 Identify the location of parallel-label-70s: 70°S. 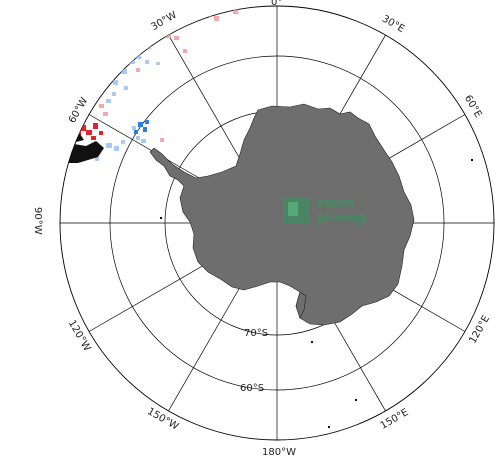
(256, 333).